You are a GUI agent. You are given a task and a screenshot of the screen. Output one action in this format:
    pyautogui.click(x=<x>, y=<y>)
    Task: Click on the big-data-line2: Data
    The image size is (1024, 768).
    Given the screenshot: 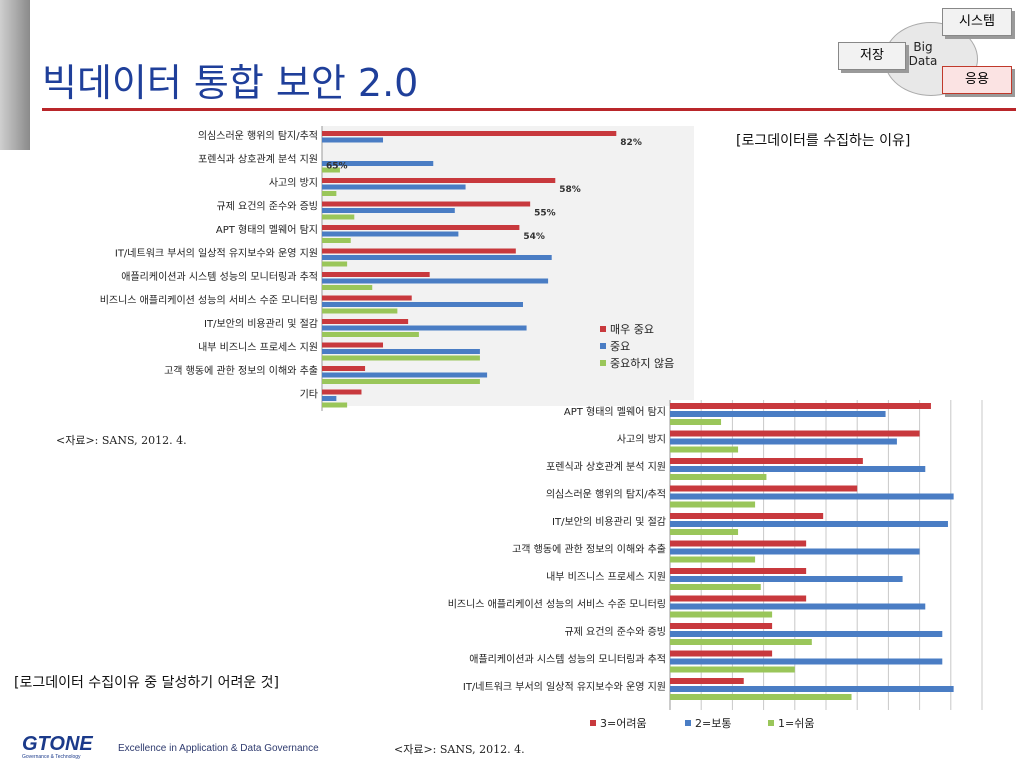 What is the action you would take?
    pyautogui.click(x=923, y=61)
    